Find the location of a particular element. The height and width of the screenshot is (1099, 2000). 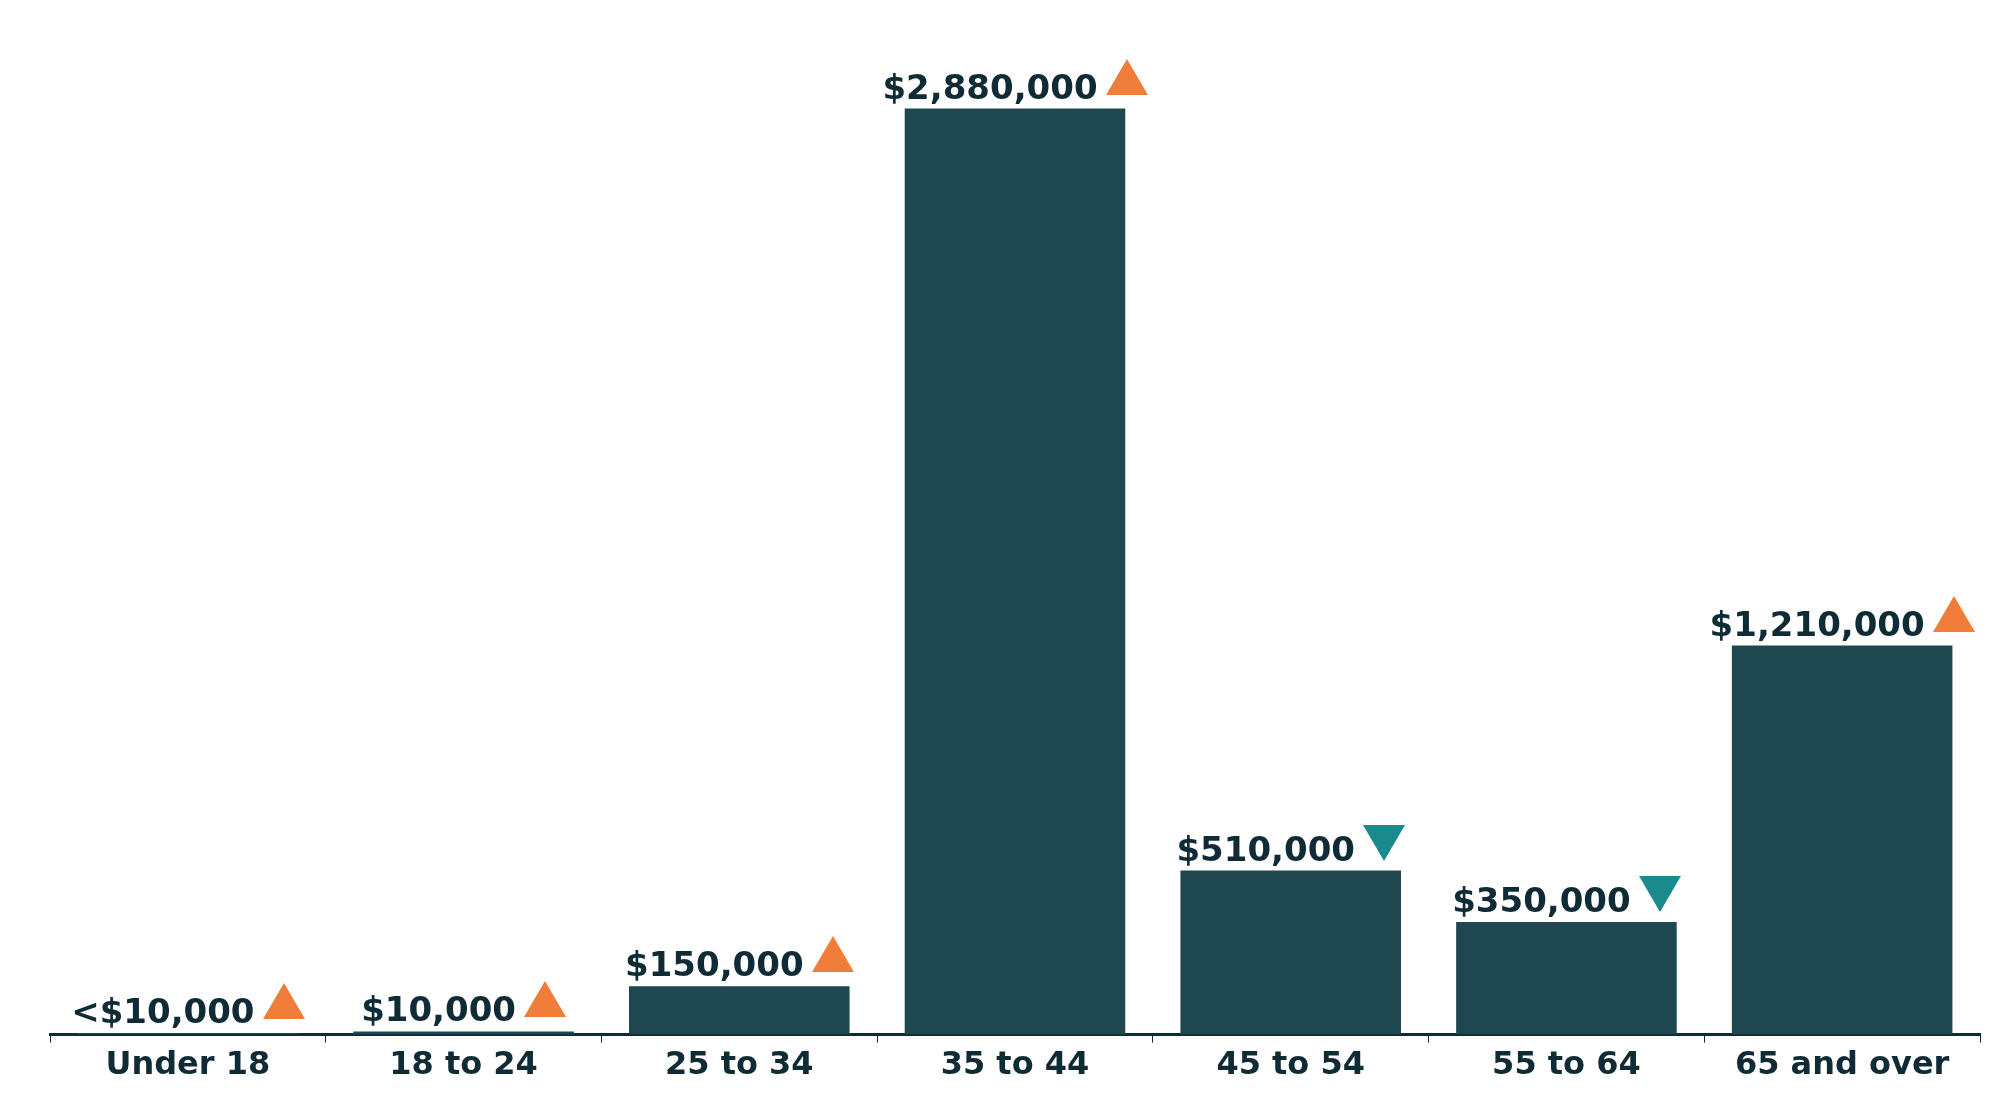

x-tick-label: 55 to 64 is located at coordinates (1566, 1063).